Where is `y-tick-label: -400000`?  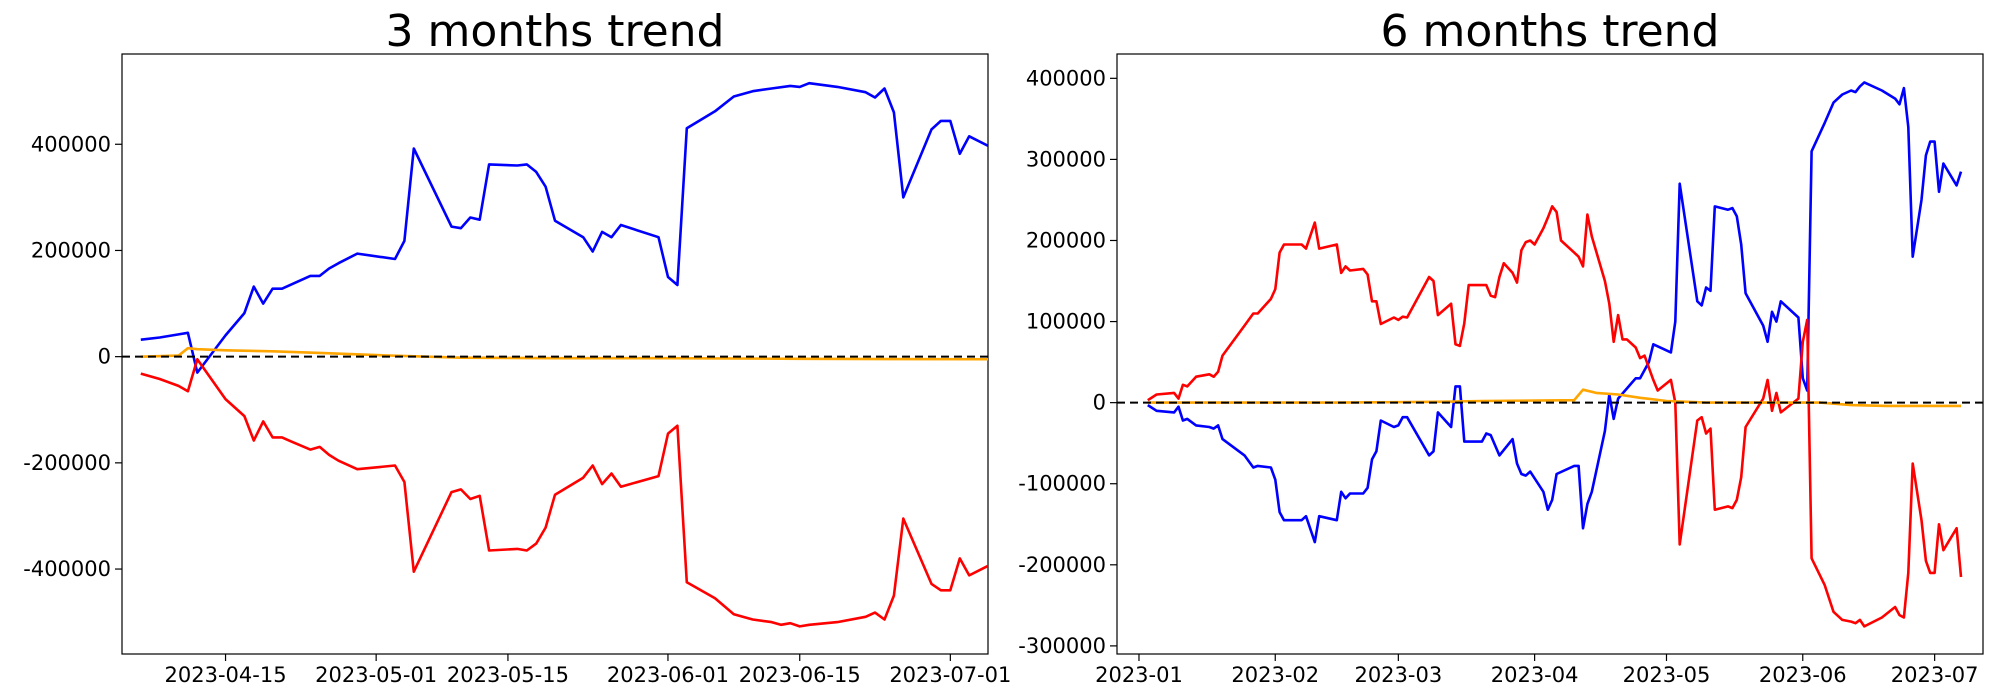 y-tick-label: -400000 is located at coordinates (67, 569).